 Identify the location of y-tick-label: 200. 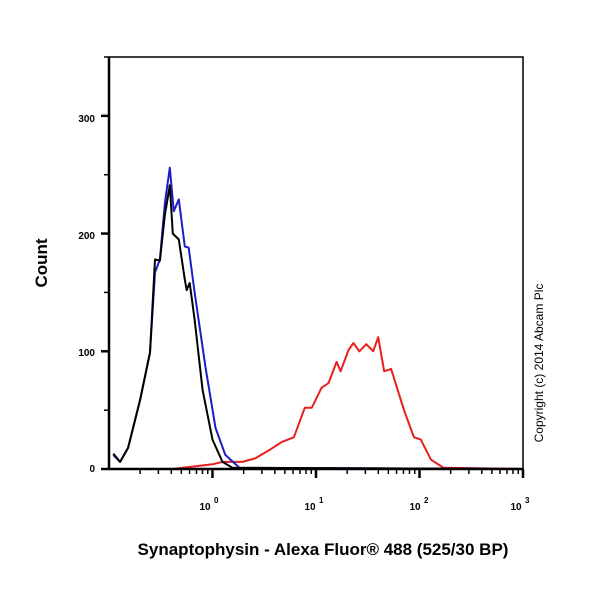
(86, 236).